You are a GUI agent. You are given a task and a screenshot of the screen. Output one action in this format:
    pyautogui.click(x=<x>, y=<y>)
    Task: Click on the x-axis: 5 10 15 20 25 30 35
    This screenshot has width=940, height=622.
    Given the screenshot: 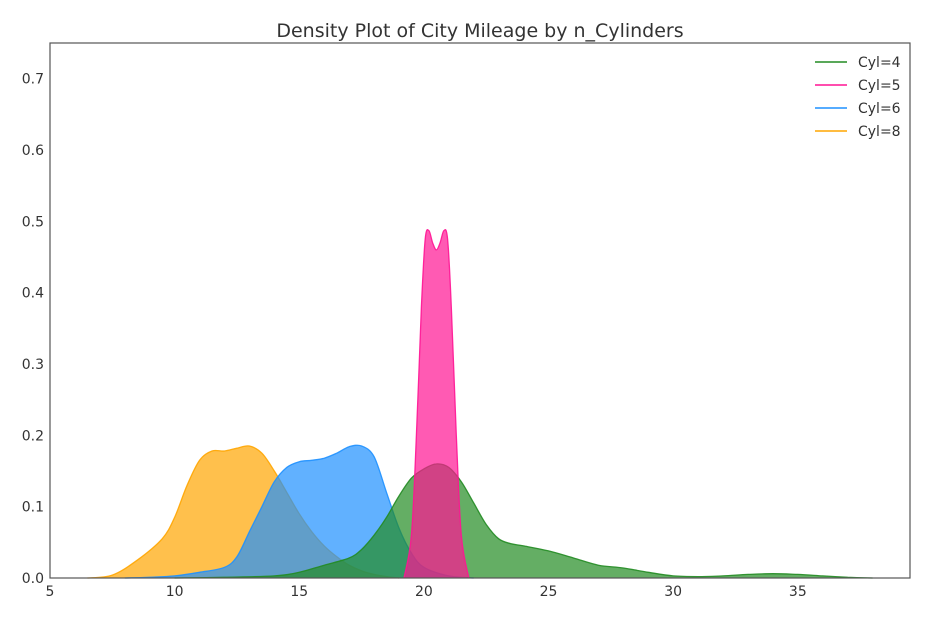 What is the action you would take?
    pyautogui.click(x=426, y=592)
    